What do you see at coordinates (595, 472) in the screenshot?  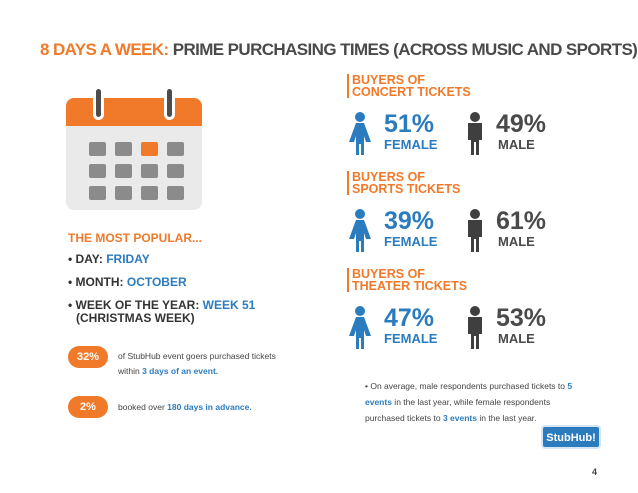 I see `page-number: 4` at bounding box center [595, 472].